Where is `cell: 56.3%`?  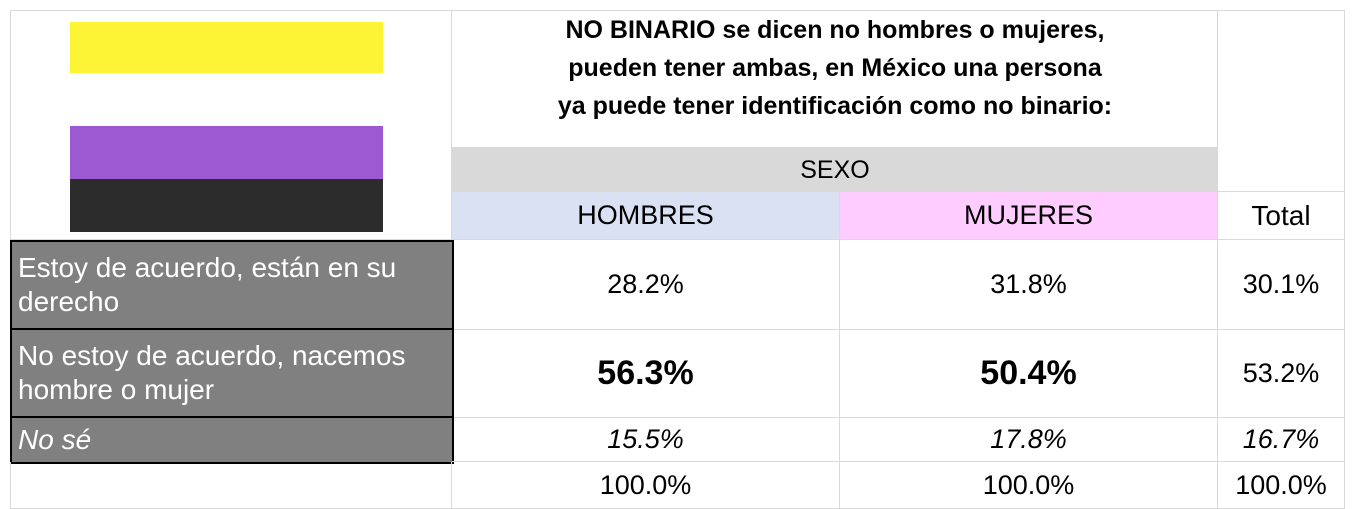 cell: 56.3% is located at coordinates (646, 374).